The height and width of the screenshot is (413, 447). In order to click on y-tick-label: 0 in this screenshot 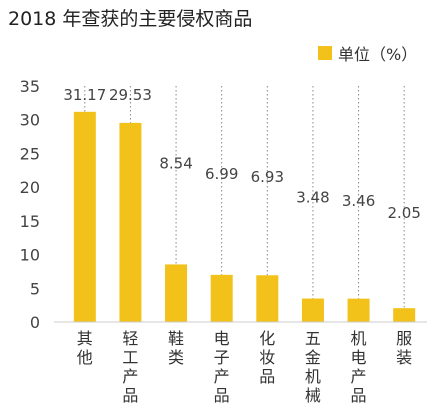, I will do `click(35, 322)`.